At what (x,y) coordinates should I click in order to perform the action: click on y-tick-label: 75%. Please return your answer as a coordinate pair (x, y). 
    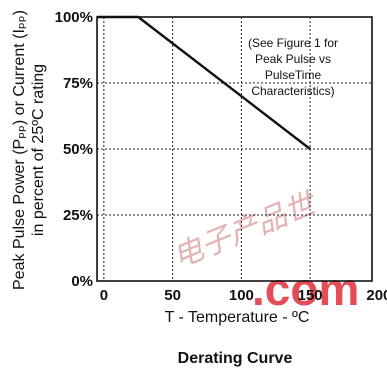
    Looking at the image, I should click on (78, 83).